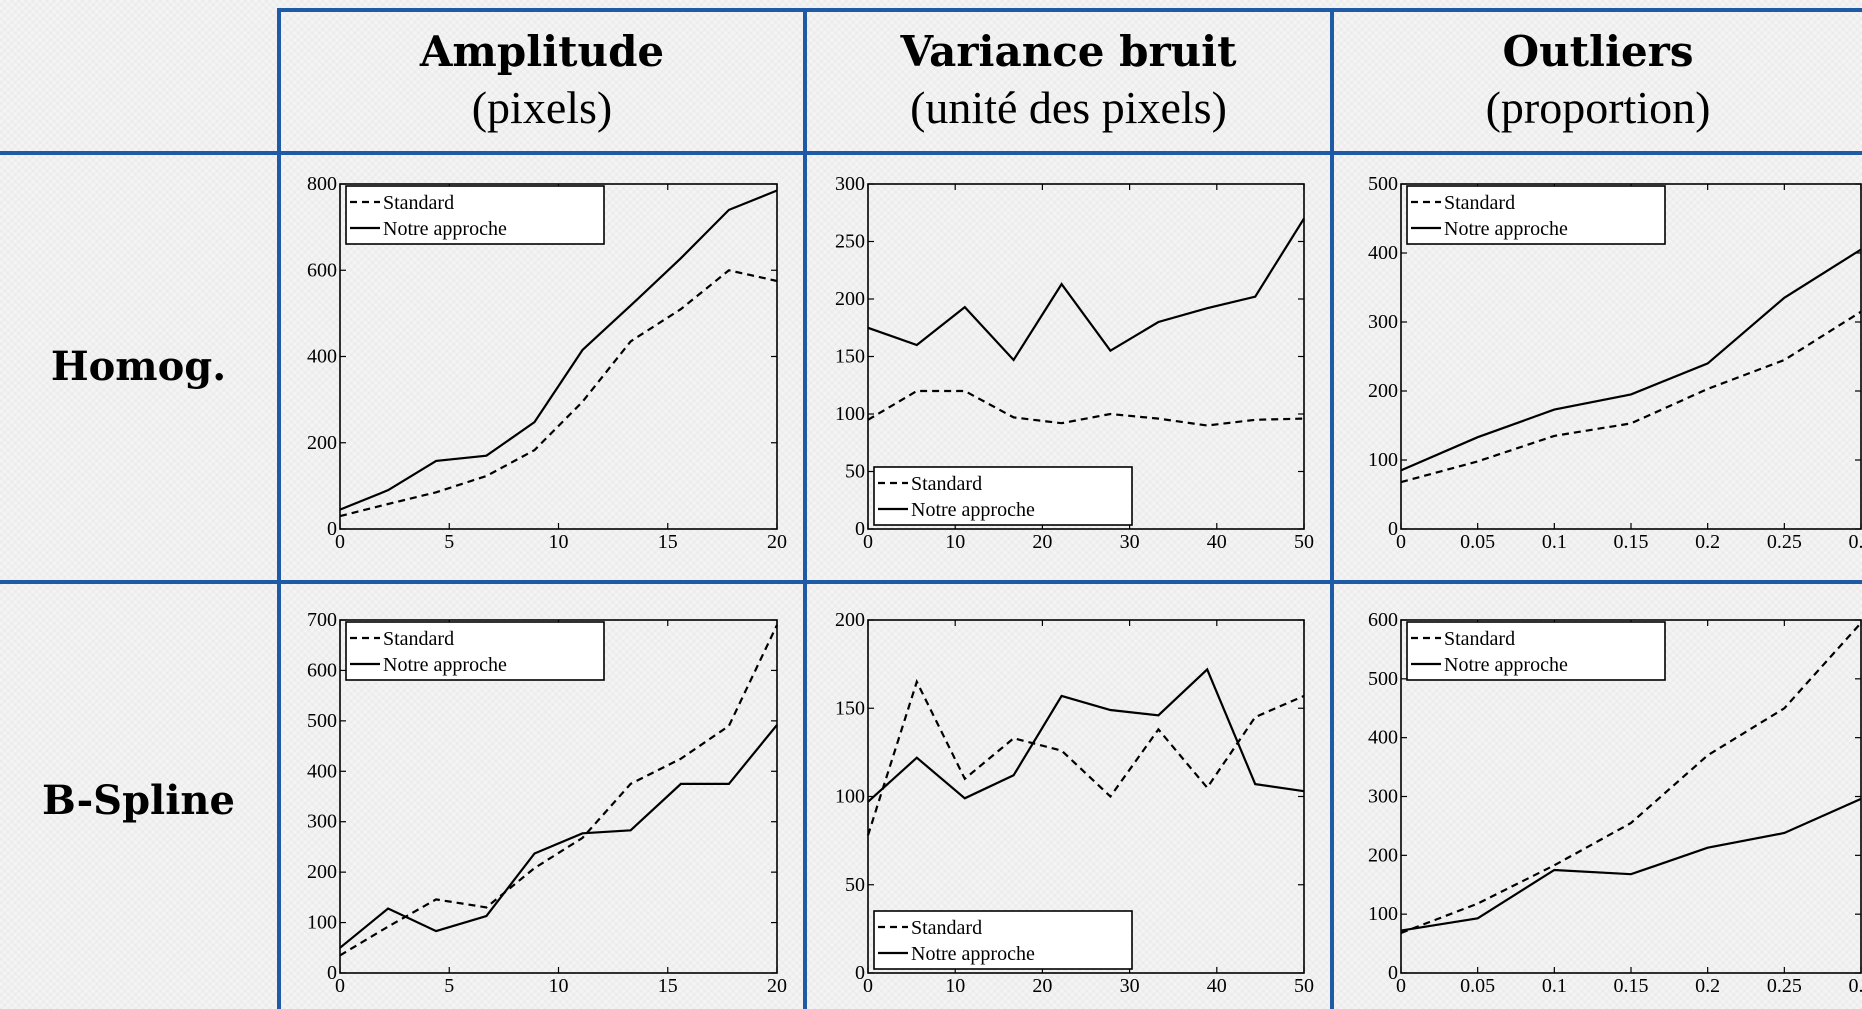 The image size is (1862, 1009). Describe the element at coordinates (1068, 107) in the screenshot. I see `column-subtitle: (unité des pixels)` at that location.